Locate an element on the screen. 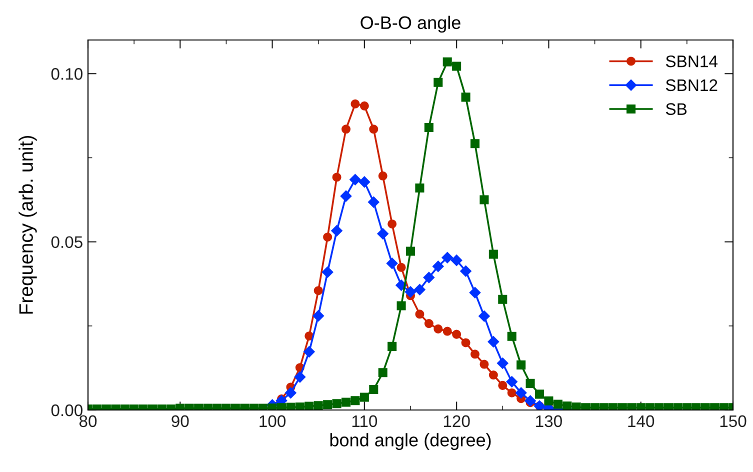 Image resolution: width=753 pixels, height=472 pixels. x-tick-label: 130 is located at coordinates (549, 421).